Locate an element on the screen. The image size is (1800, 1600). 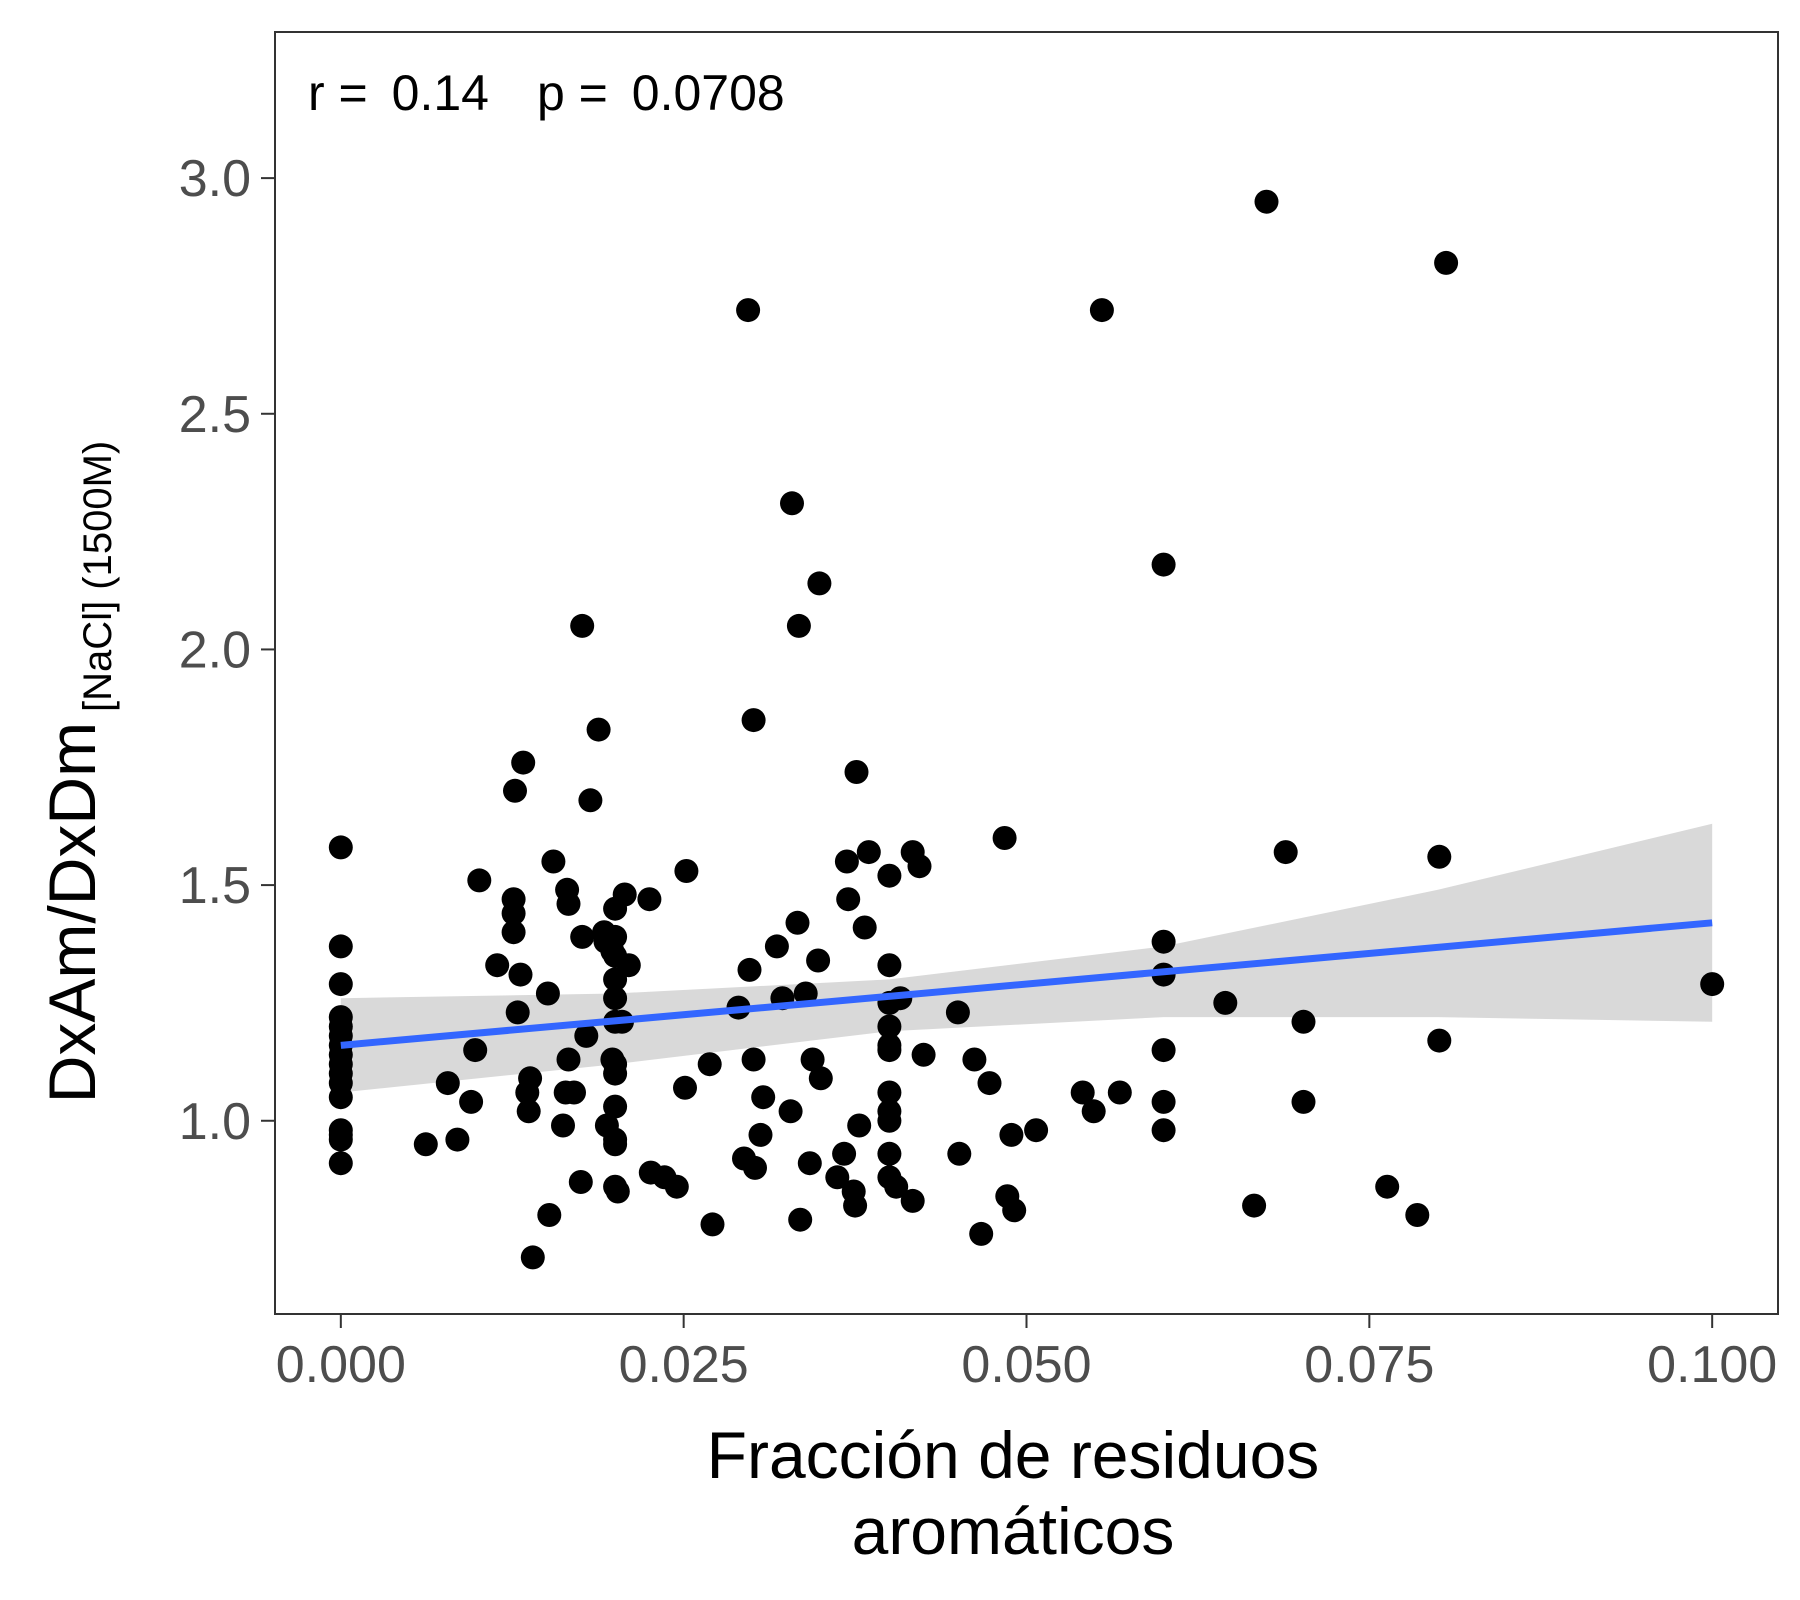
r-value: 0.14 is located at coordinates (440, 93).